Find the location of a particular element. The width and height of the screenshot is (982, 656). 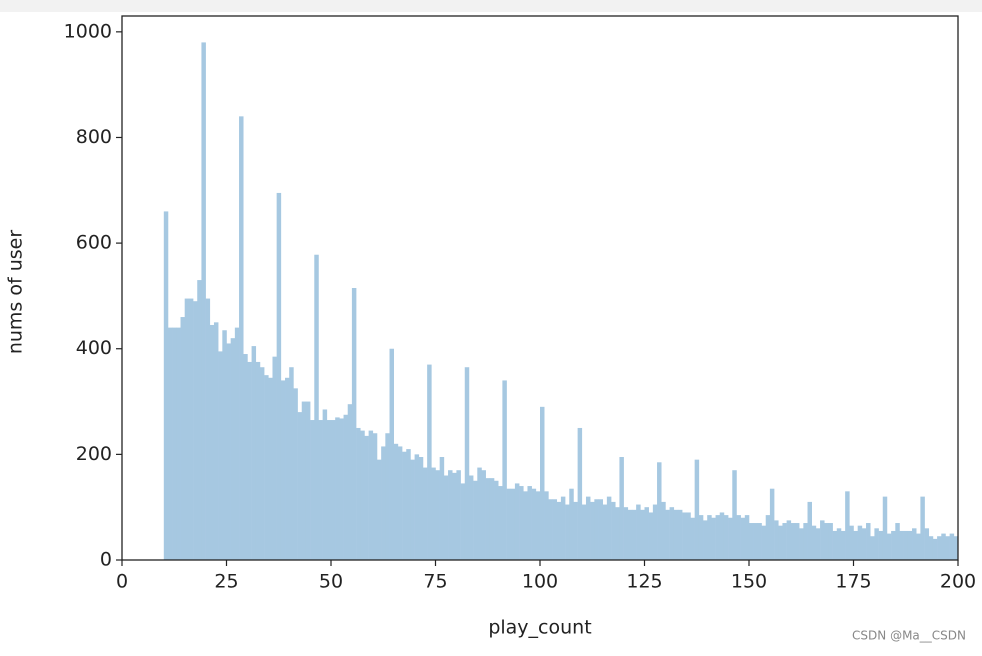

y-tick-label: 800 is located at coordinates (94, 137).